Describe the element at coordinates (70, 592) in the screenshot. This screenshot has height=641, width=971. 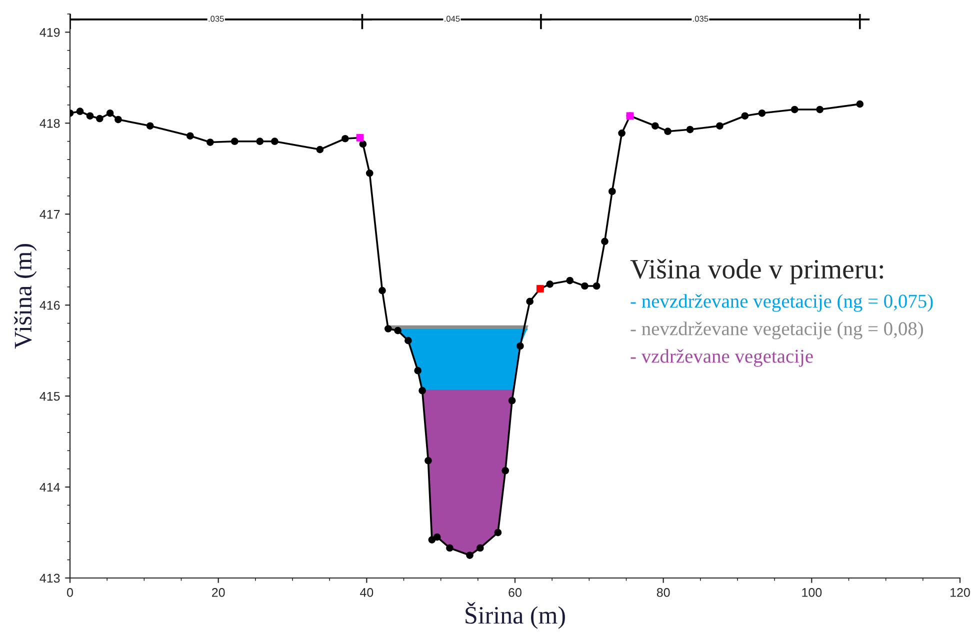
I see `x-tick-label: 0` at that location.